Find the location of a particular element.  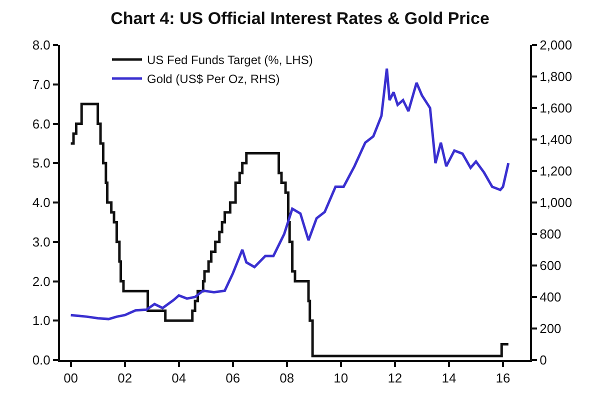

y-tick-label: 3.0 is located at coordinates (41, 242).